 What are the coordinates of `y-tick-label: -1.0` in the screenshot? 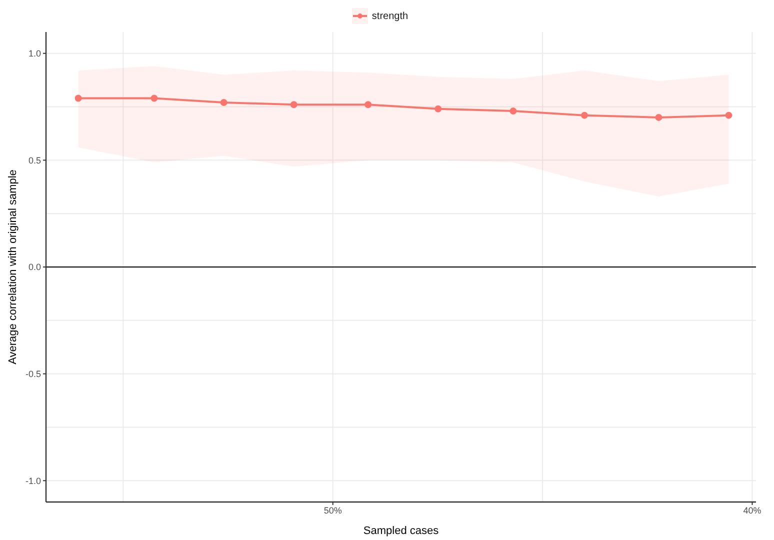 It's located at (33, 481).